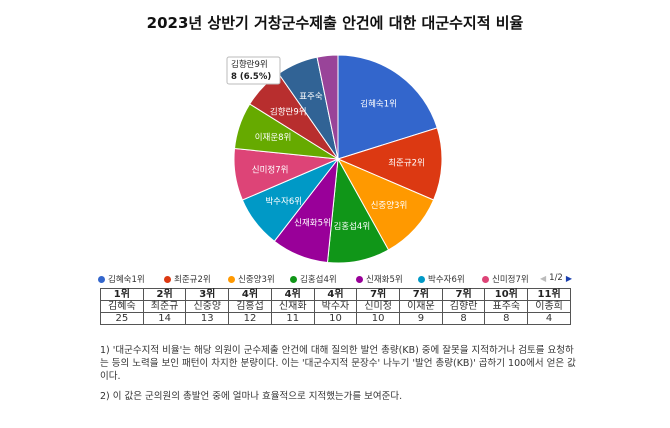 The image size is (670, 428). I want to click on rank-cell-11: 11위, so click(549, 294).